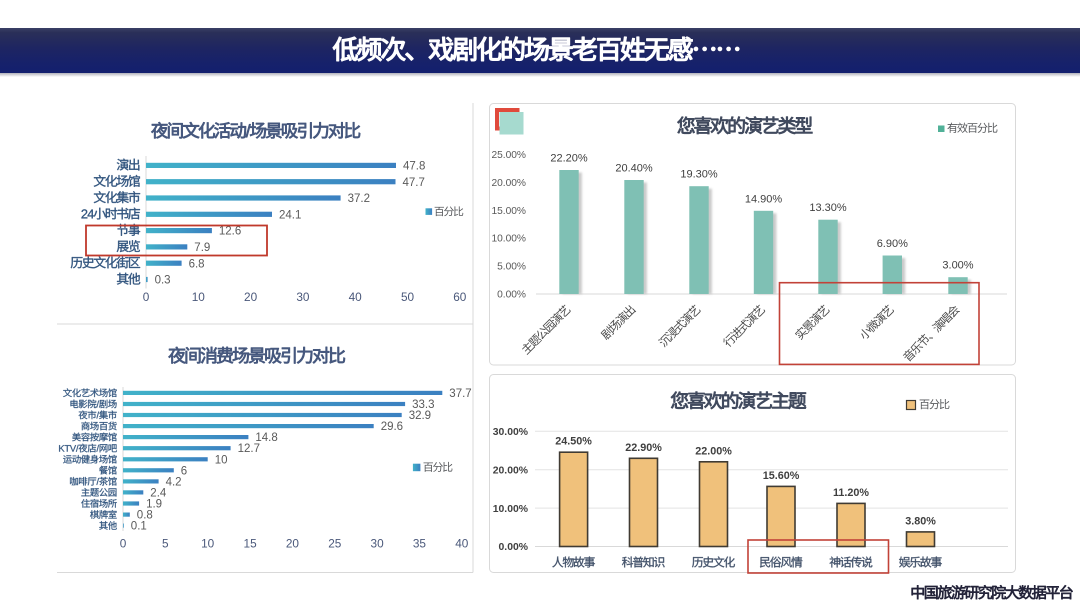  Describe the element at coordinates (414, 183) in the screenshot. I see `svg-text: 47.7` at that location.